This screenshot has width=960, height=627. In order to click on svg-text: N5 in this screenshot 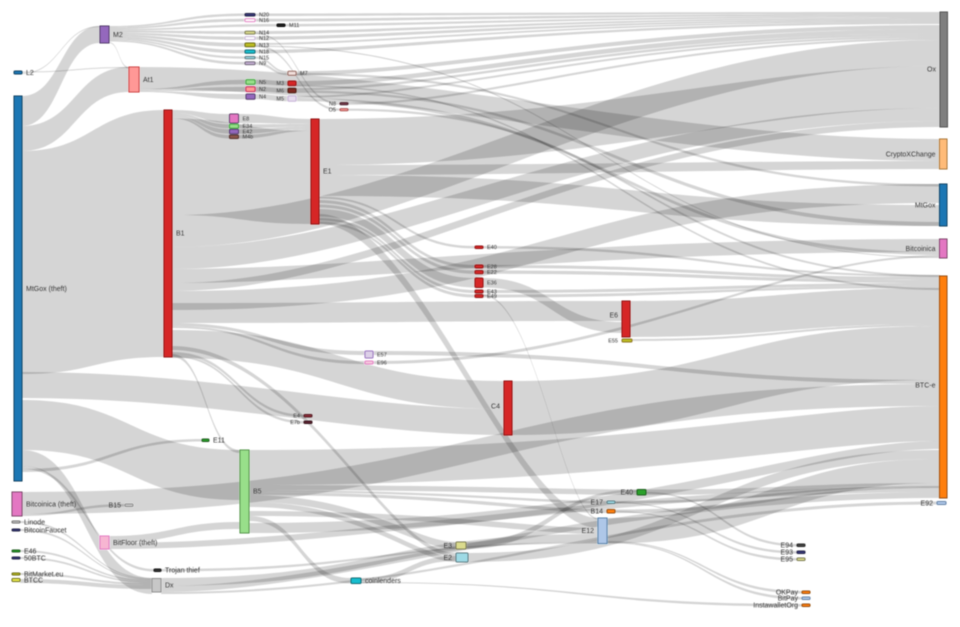, I will do `click(262, 83)`.